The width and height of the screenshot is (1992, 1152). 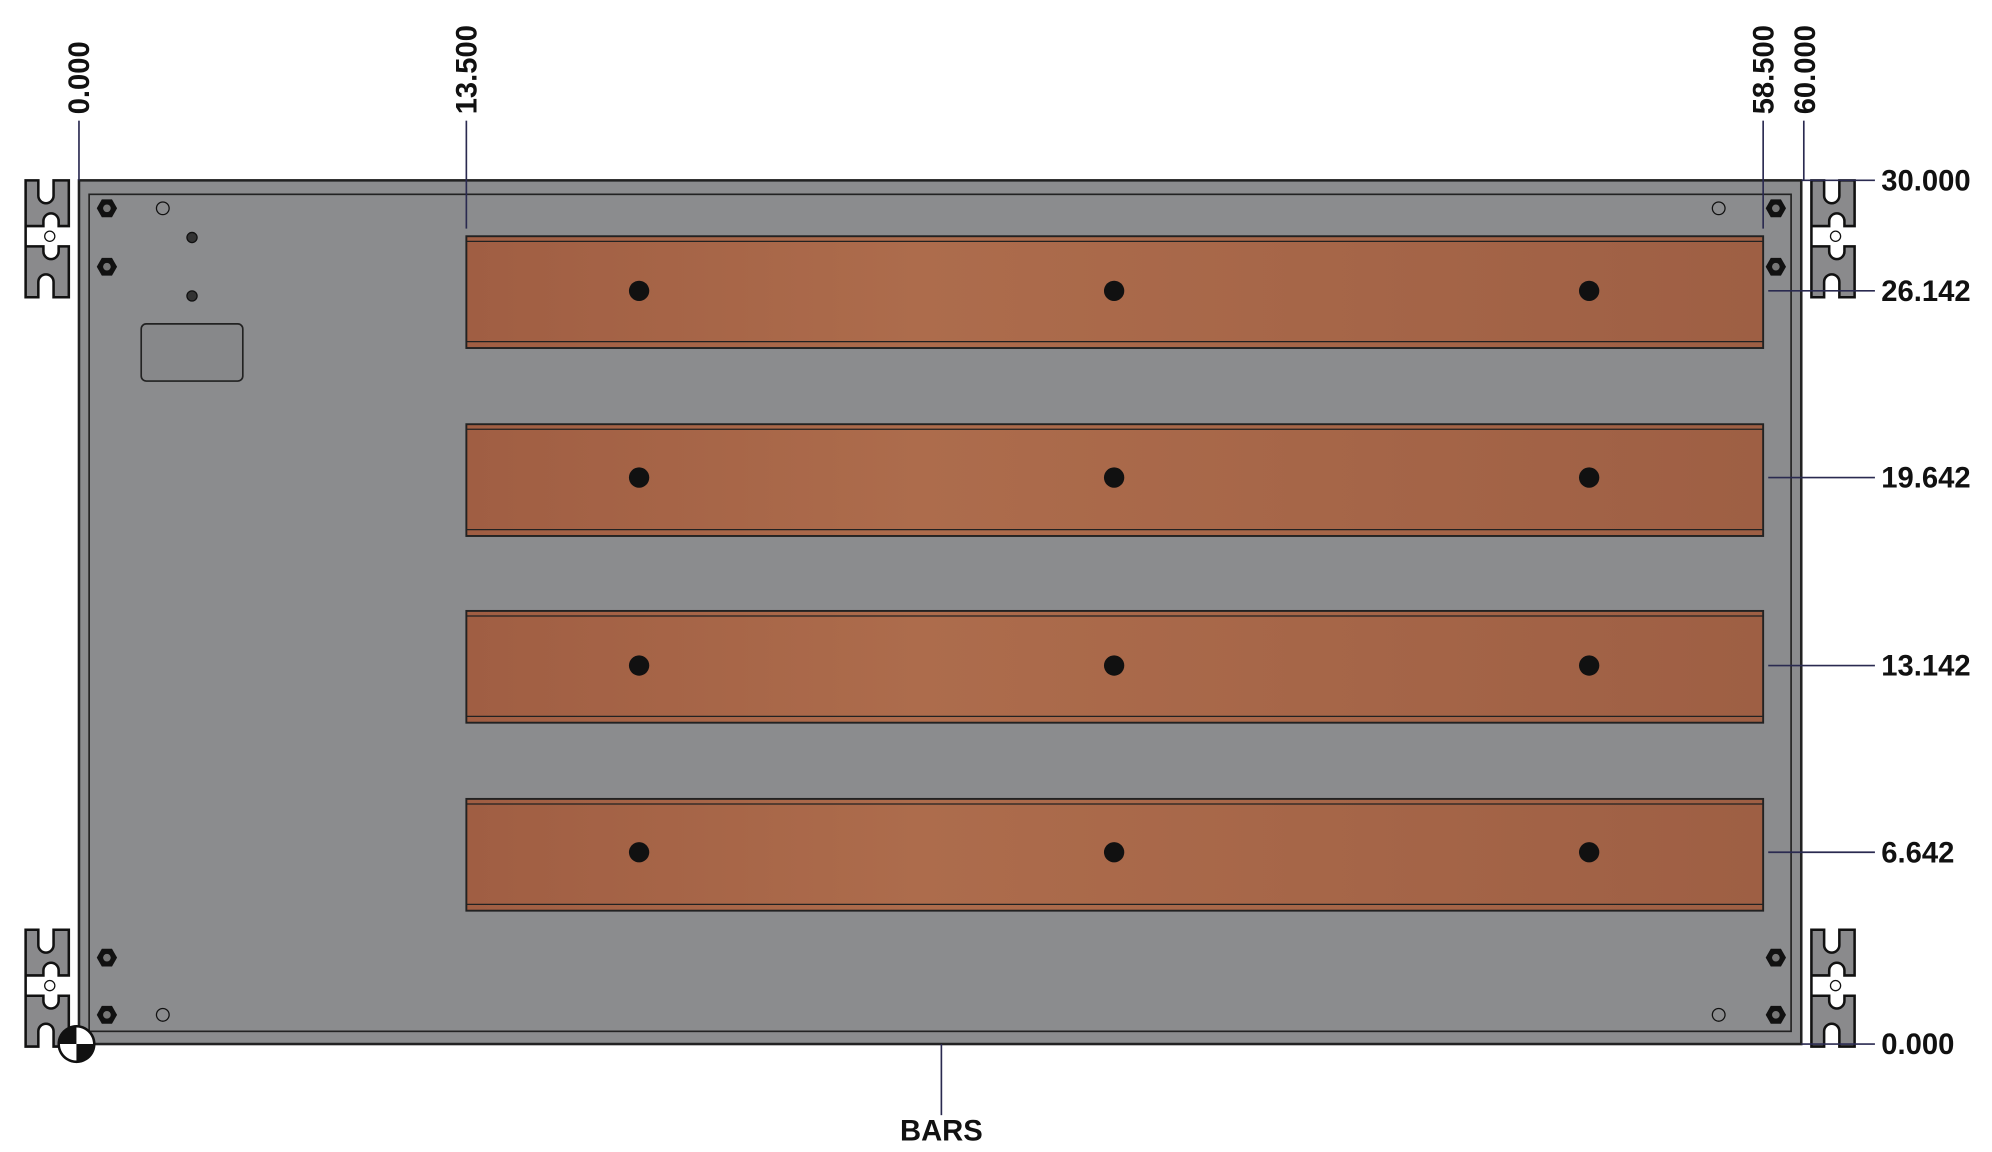 What do you see at coordinates (1925, 182) in the screenshot?
I see `dimension-label: 30.000` at bounding box center [1925, 182].